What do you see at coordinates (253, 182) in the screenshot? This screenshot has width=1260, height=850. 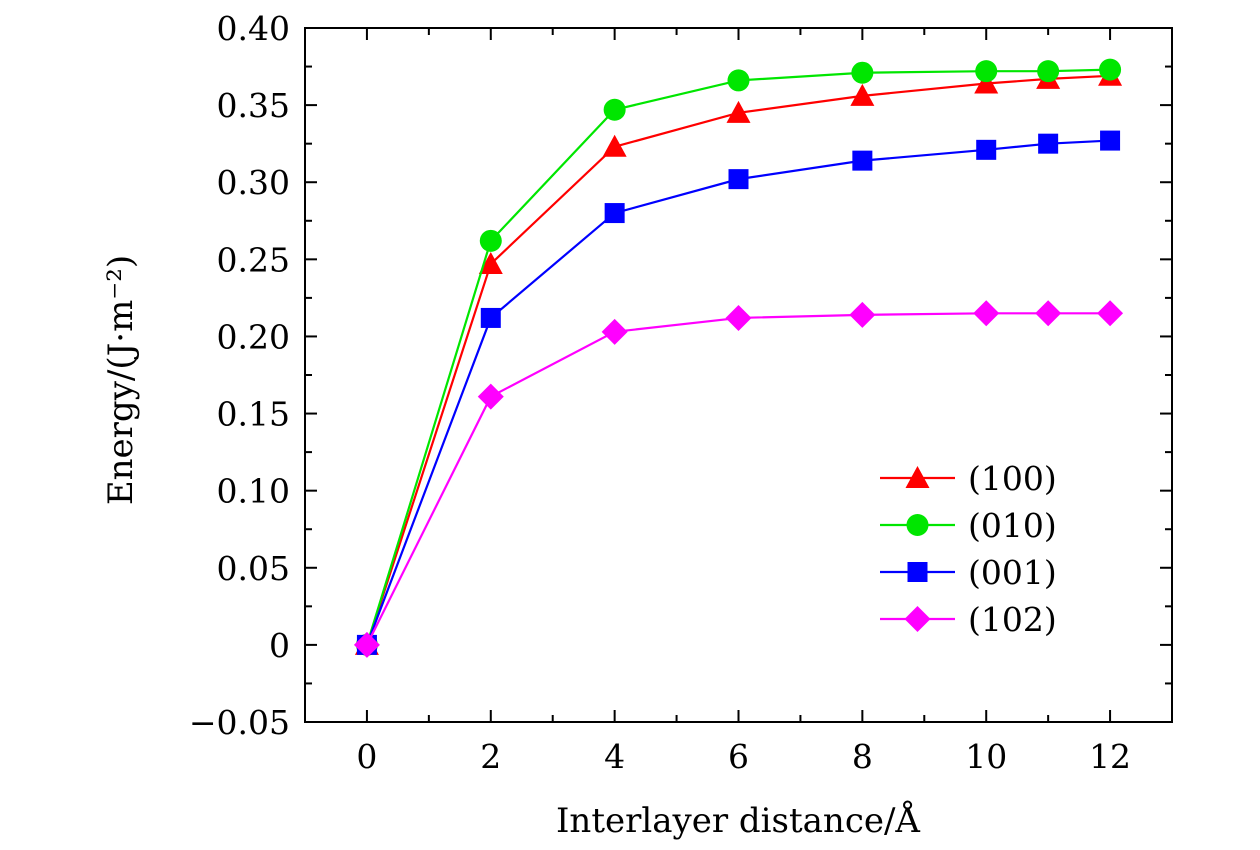 I see `y-tick-label: 0.30` at bounding box center [253, 182].